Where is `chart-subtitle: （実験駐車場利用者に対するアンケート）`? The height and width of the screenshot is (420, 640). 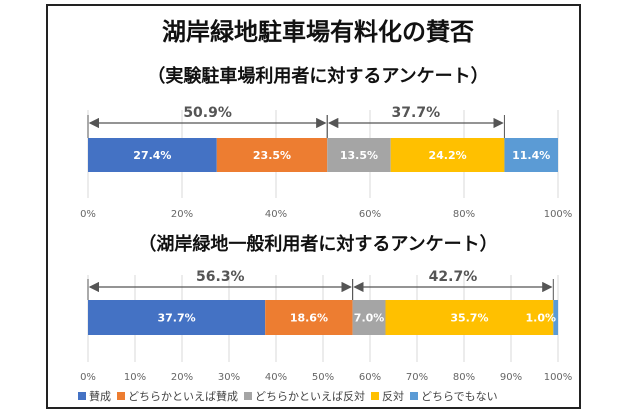
chart-subtitle: （実験駐車場利用者に対するアンケート） is located at coordinates (317, 76).